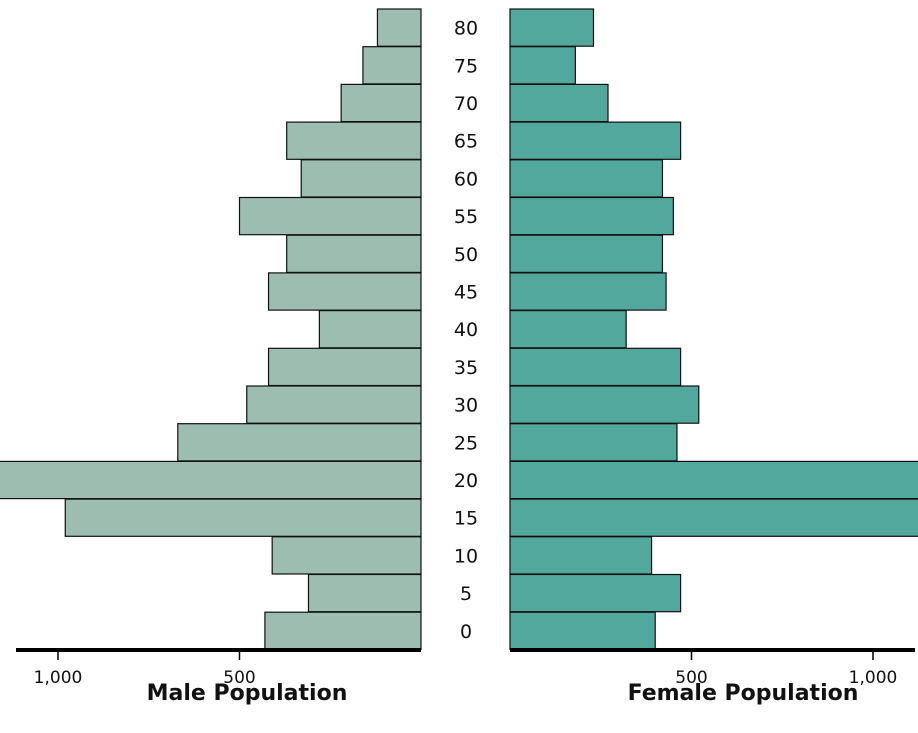 This screenshot has width=918, height=733. What do you see at coordinates (466, 29) in the screenshot?
I see `age-label-80: 80` at bounding box center [466, 29].